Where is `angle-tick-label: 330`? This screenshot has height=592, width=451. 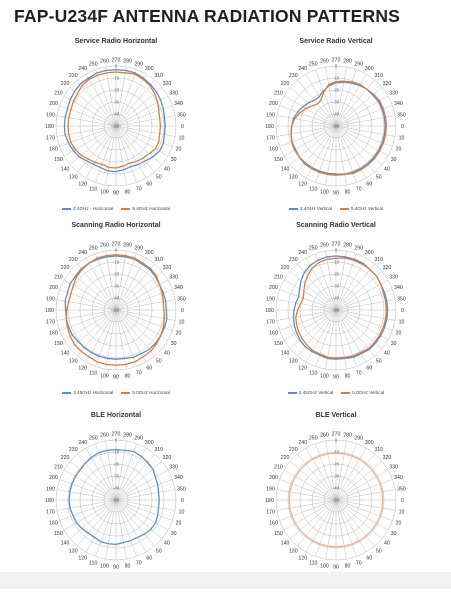
angle-tick-label: 330 is located at coordinates (393, 468).